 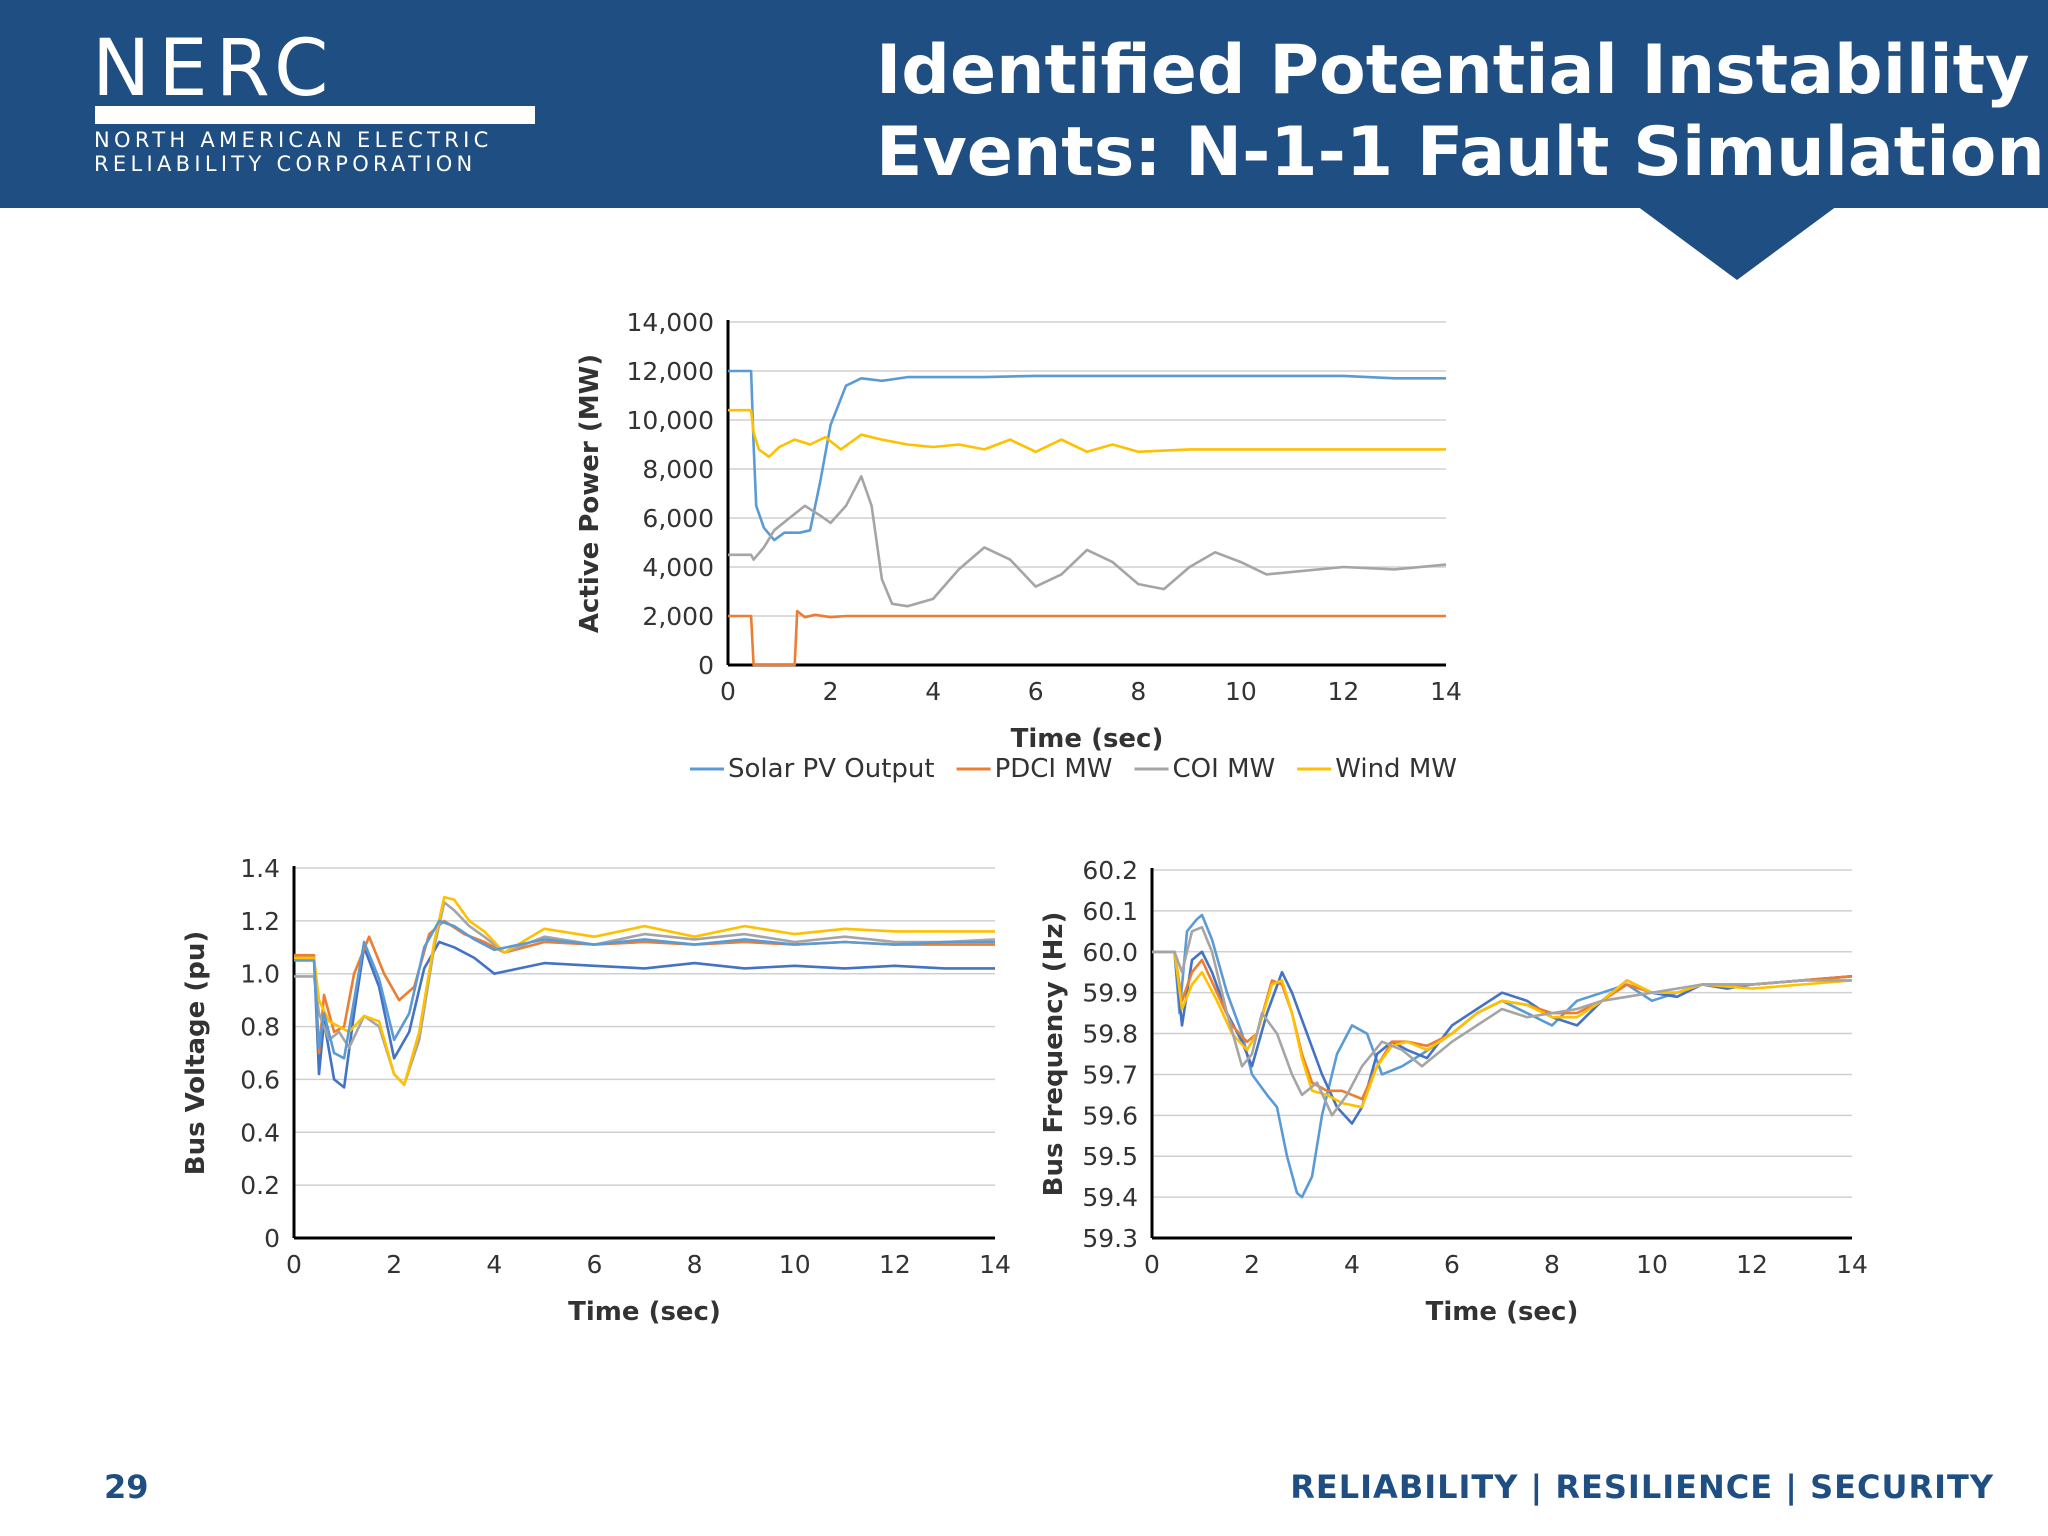 I want to click on logo-subtitle-line2: RELIABILITY CORPORATION, so click(x=285, y=164).